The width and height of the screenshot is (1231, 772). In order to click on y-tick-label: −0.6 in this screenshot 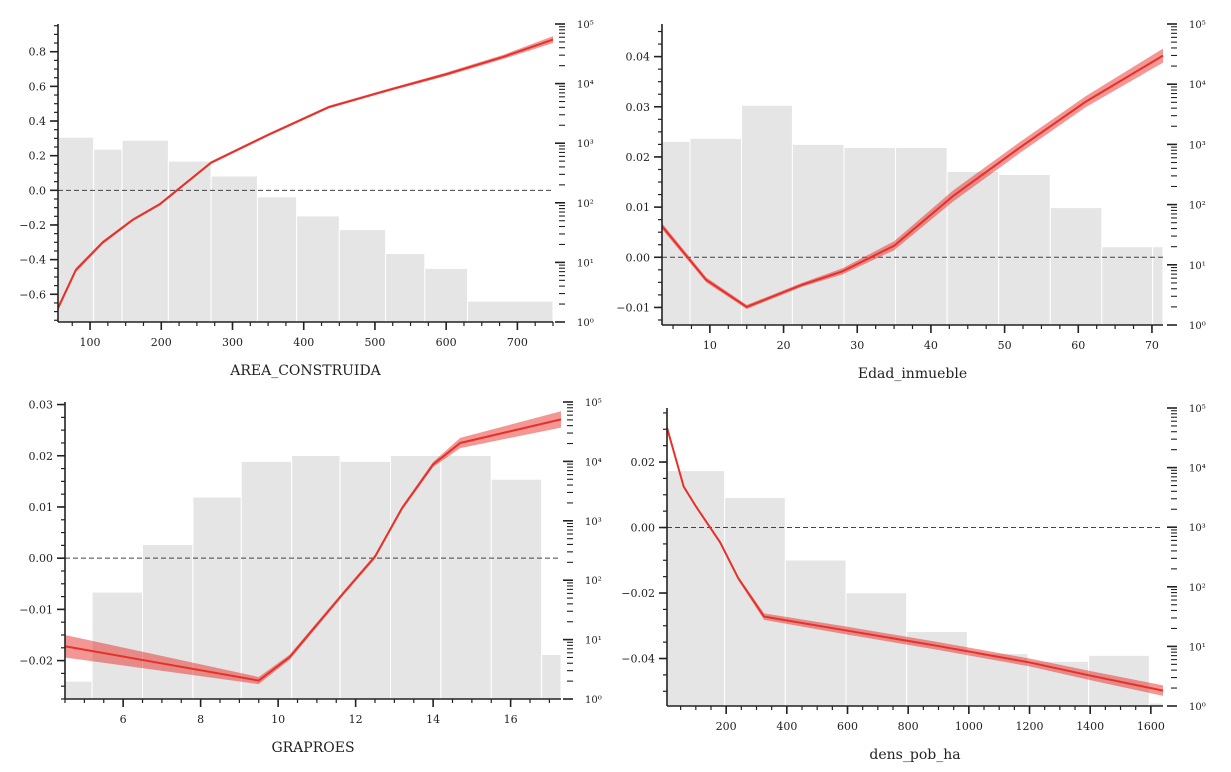, I will do `click(32, 294)`.